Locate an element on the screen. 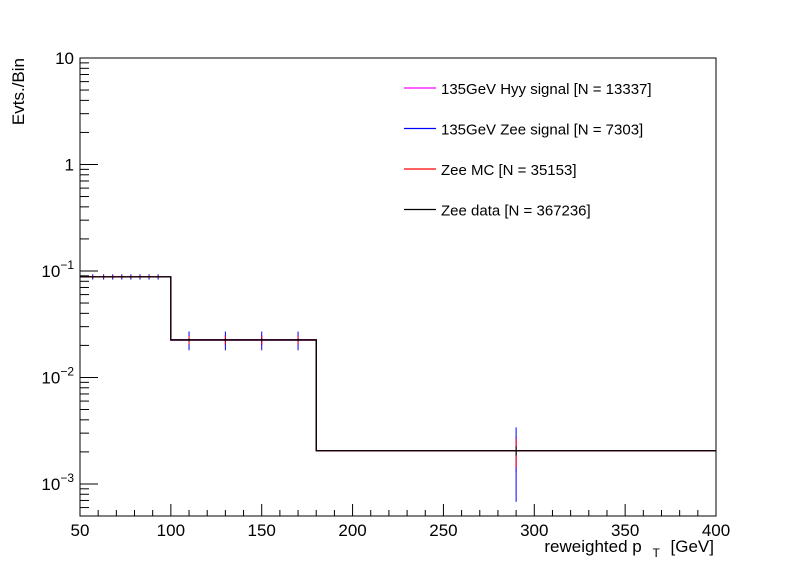 The width and height of the screenshot is (796, 572). y-tick-label-exponent: −2 is located at coordinates (67, 371).